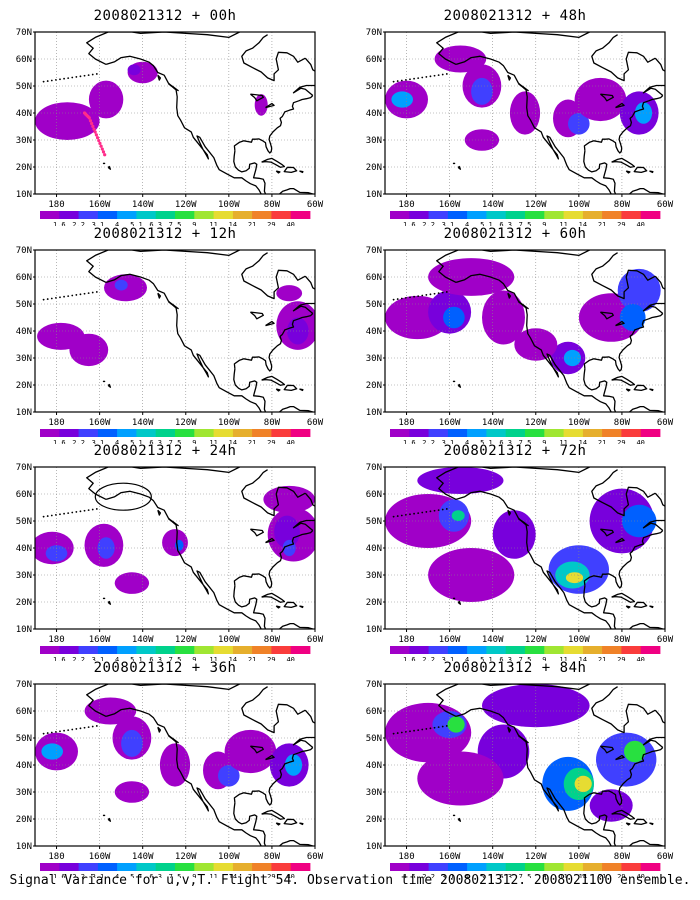  I want to click on colorbar-label: 14, so click(233, 441).